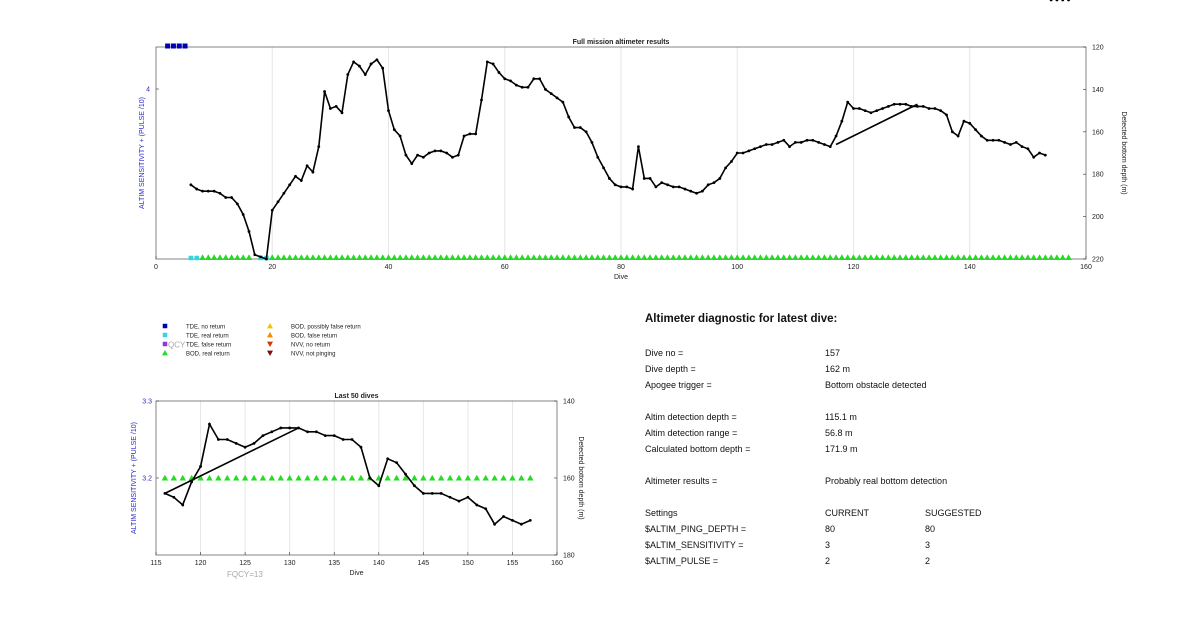 The height and width of the screenshot is (622, 1200). What do you see at coordinates (356, 478) in the screenshot?
I see `plot-frame` at bounding box center [356, 478].